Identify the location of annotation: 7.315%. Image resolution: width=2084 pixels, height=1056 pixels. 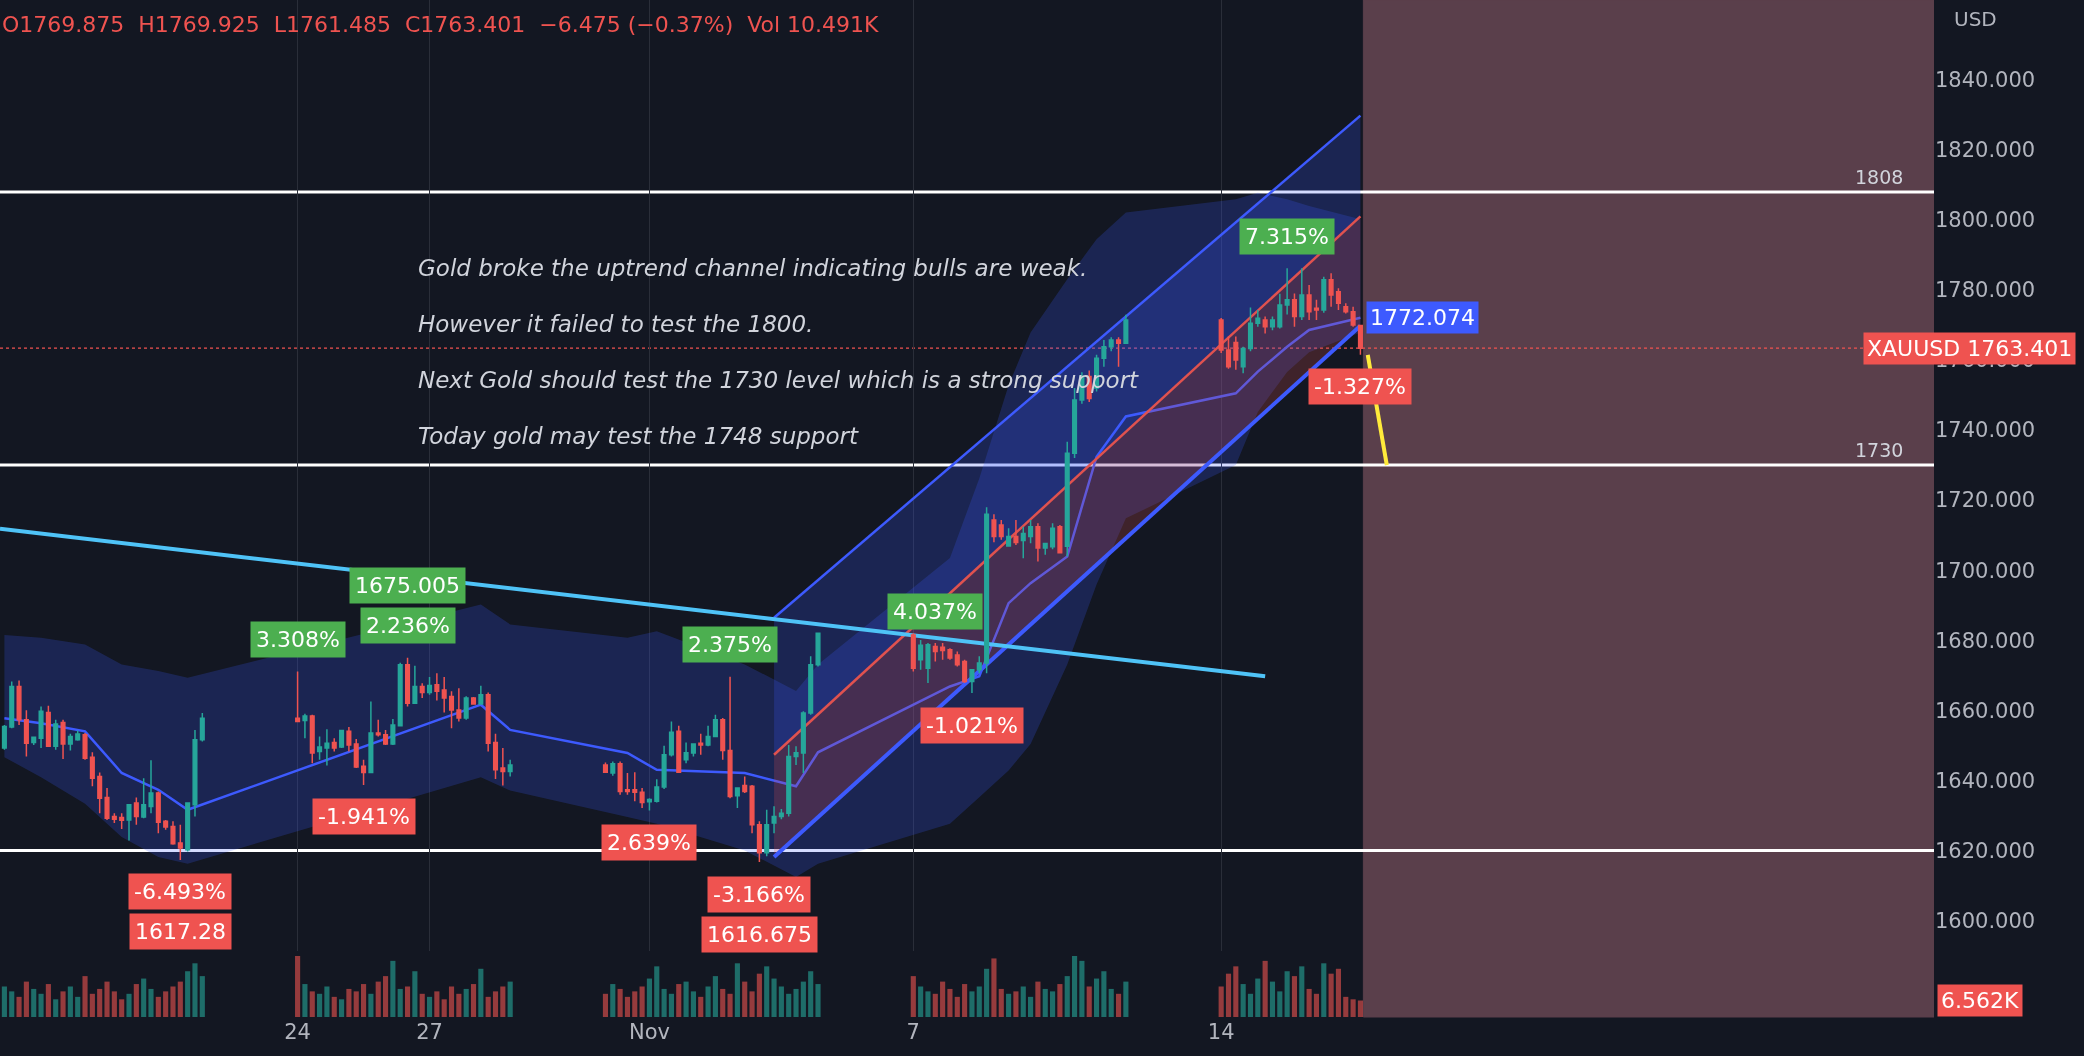
(1287, 236).